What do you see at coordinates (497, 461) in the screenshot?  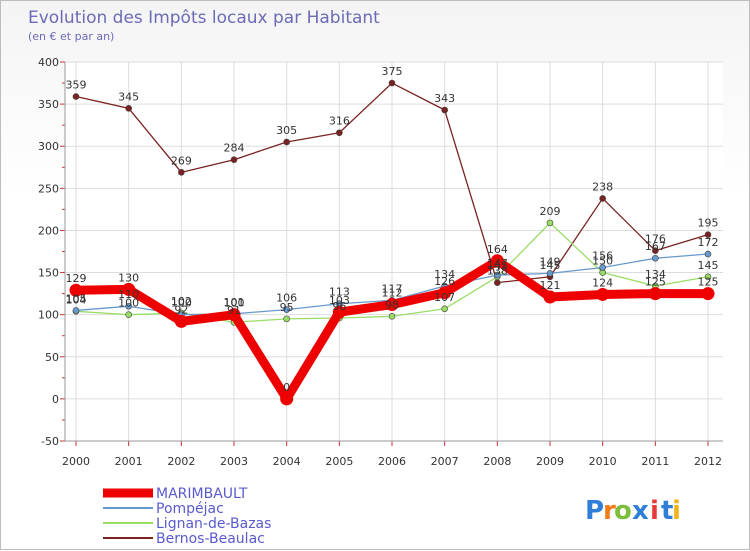 I see `x-tick-label: 2008` at bounding box center [497, 461].